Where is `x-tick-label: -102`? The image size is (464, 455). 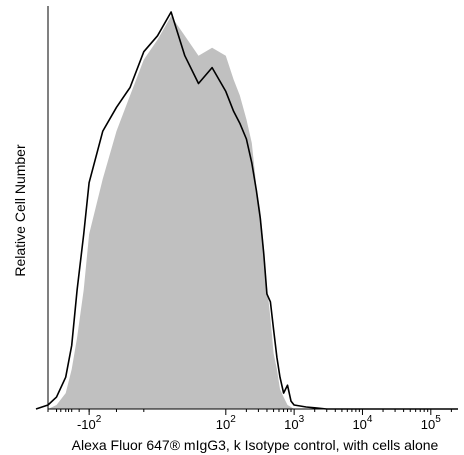 x-tick-label: -102 is located at coordinates (89, 423).